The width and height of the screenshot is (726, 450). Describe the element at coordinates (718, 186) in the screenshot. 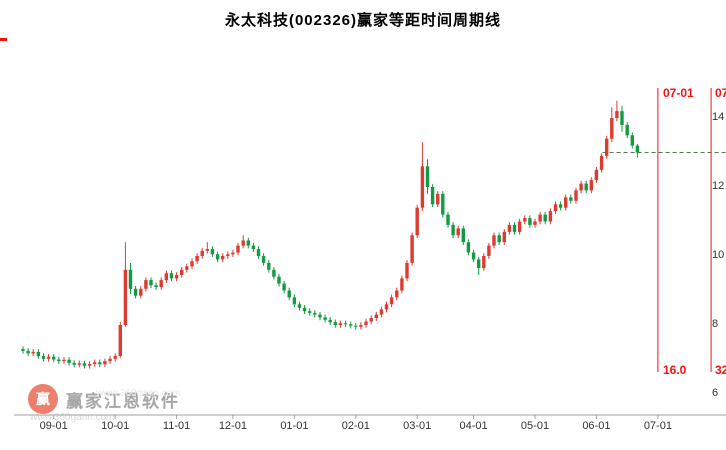

I see `y-axis-label: 12` at that location.